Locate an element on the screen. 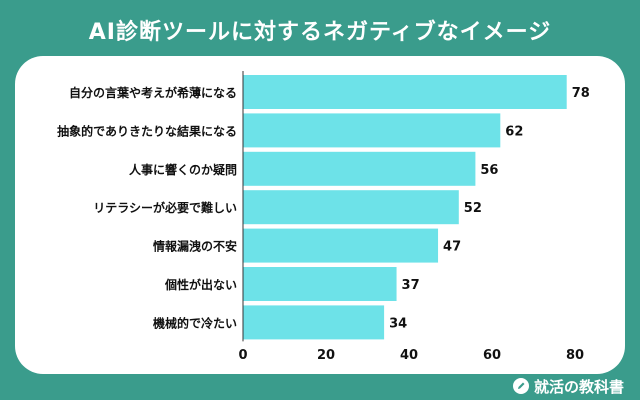  category-label: 自分の言葉や考えが希薄になる is located at coordinates (153, 92).